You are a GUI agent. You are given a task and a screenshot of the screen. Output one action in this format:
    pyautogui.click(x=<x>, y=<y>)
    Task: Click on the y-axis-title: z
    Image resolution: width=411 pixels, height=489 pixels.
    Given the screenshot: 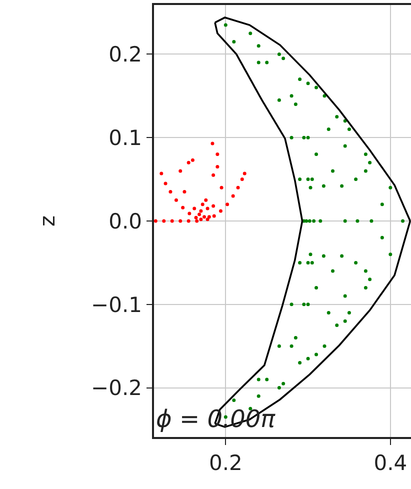 What is the action you would take?
    pyautogui.click(x=48, y=221)
    